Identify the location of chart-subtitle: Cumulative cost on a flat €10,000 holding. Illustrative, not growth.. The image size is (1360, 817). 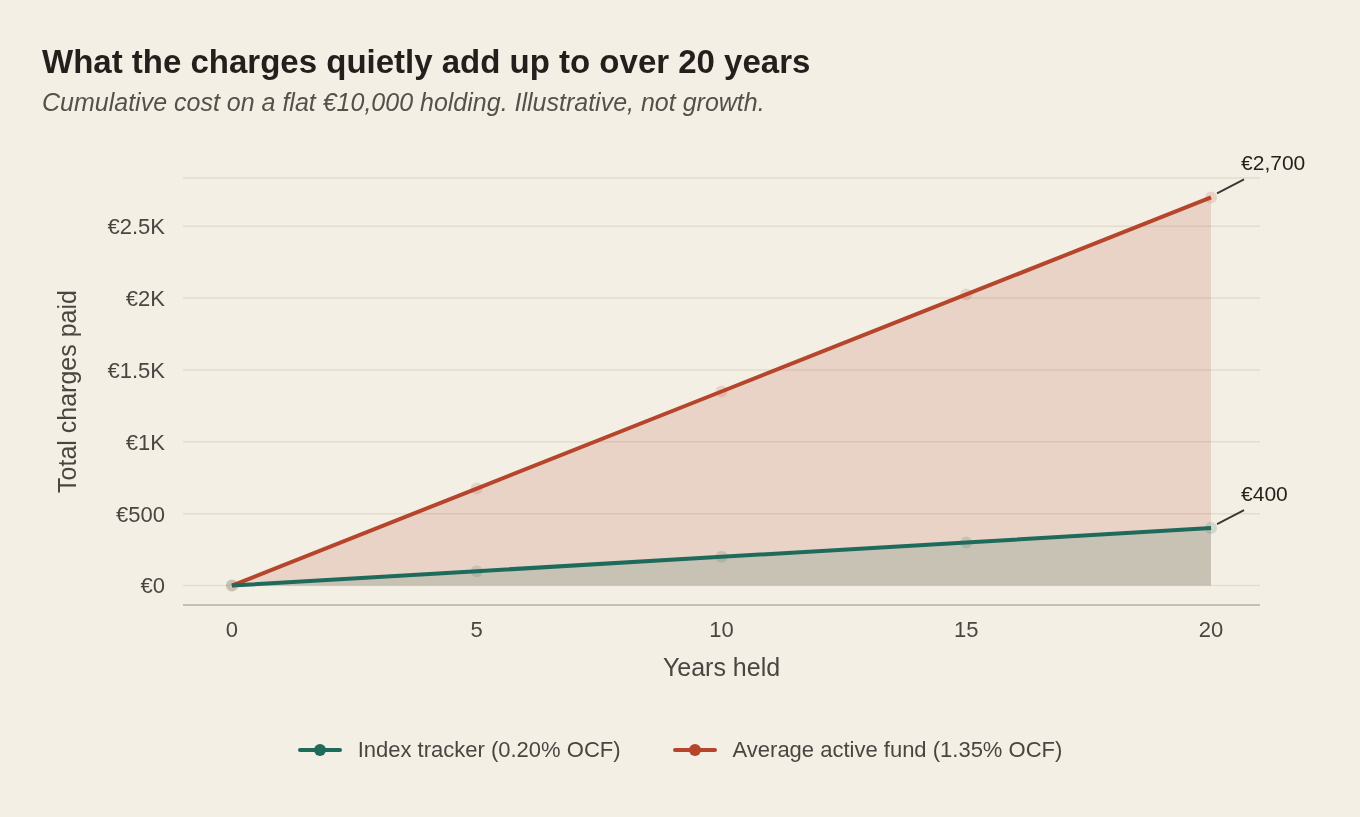
(403, 102).